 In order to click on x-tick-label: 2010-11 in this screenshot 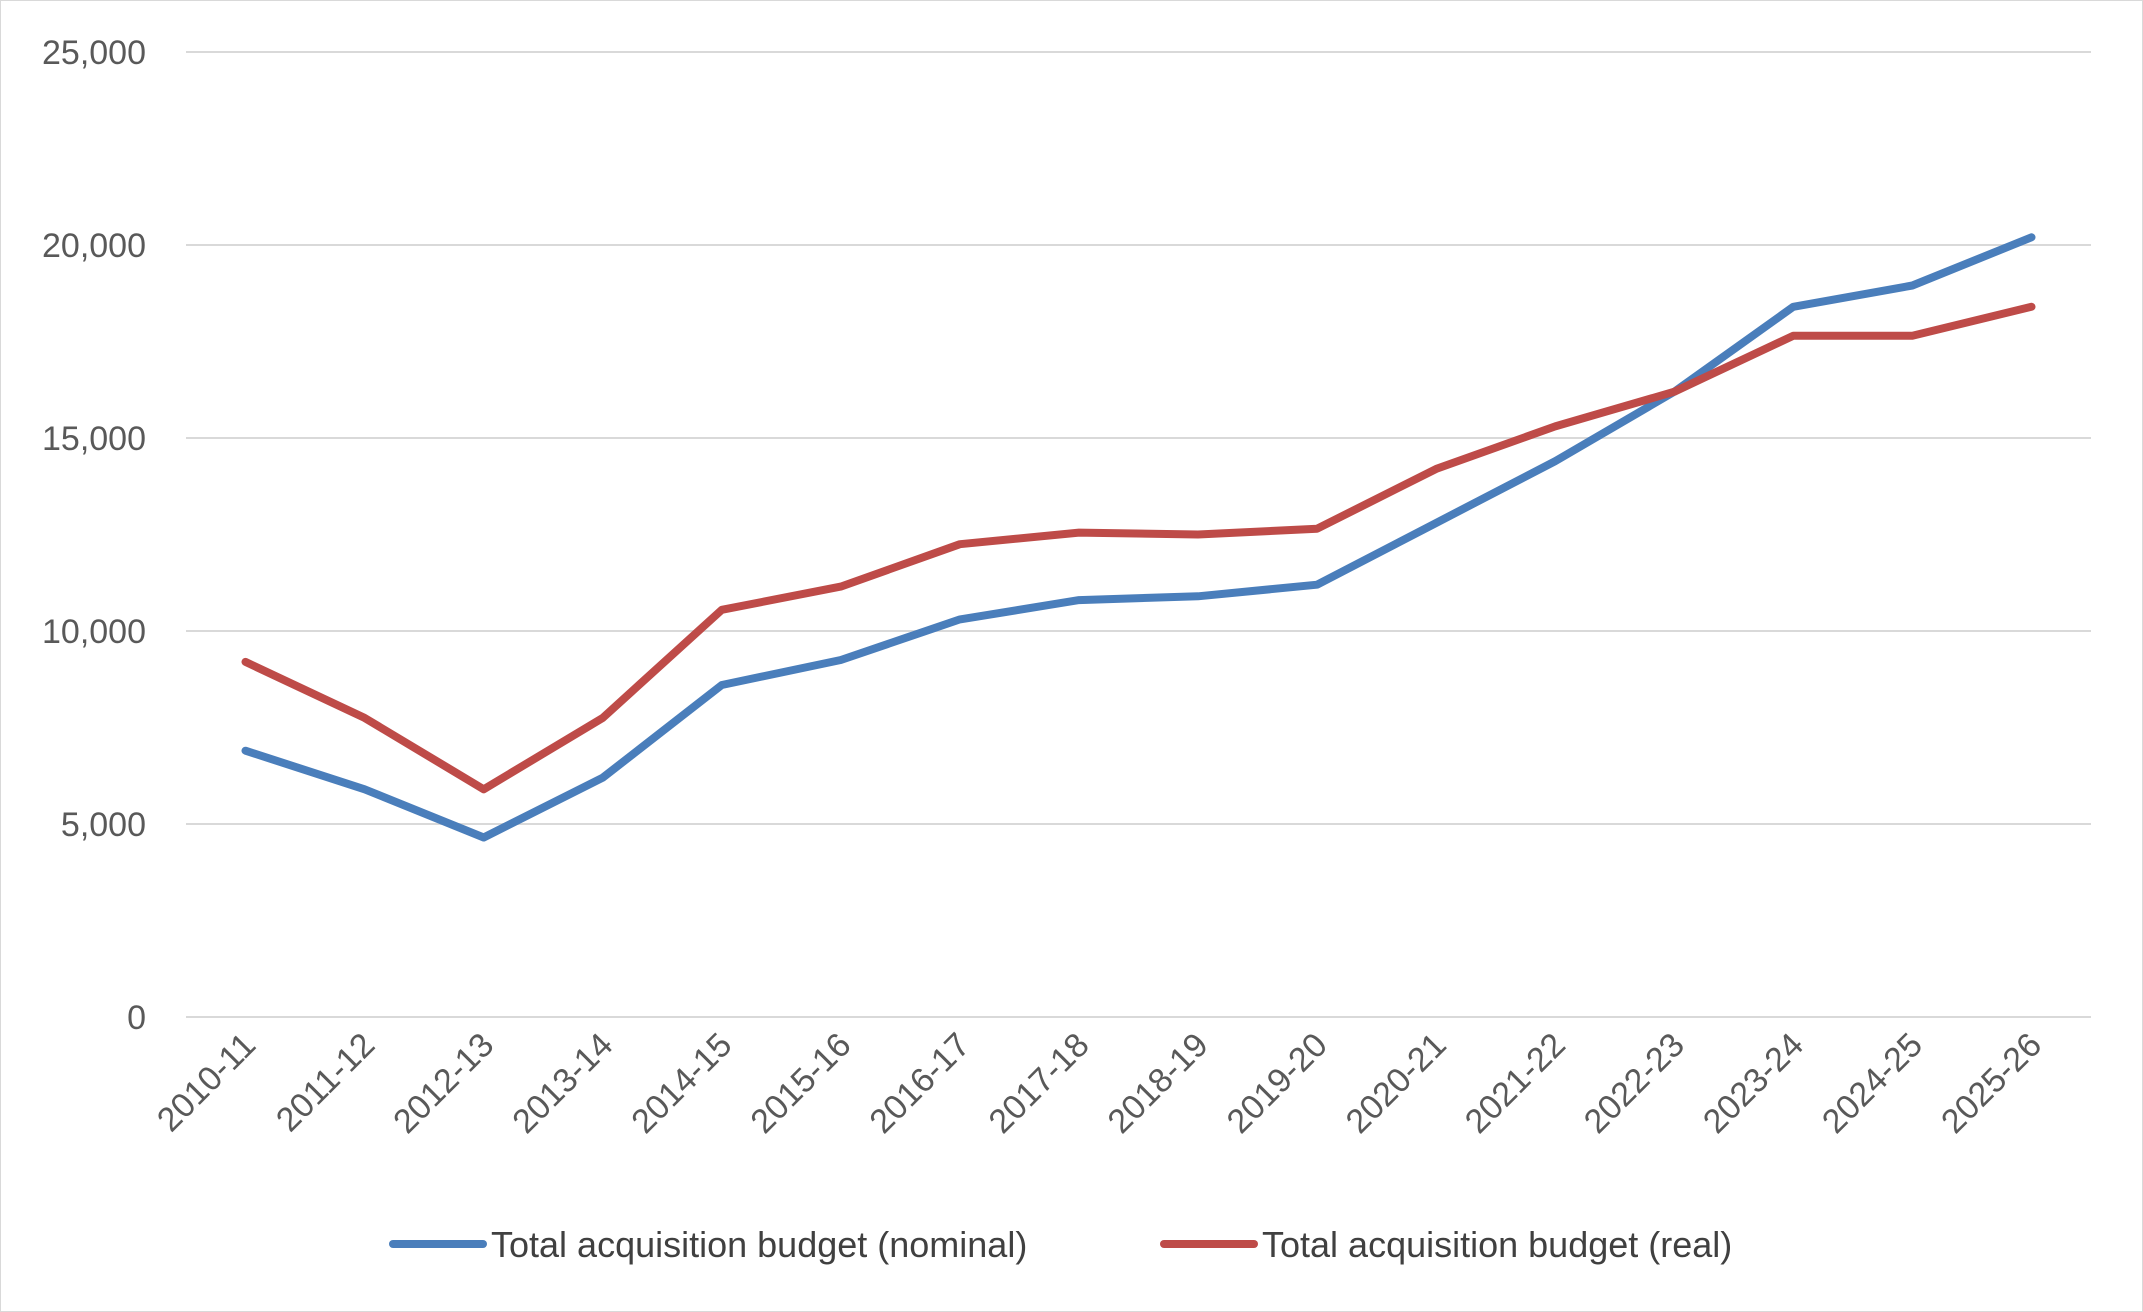, I will do `click(206, 1082)`.